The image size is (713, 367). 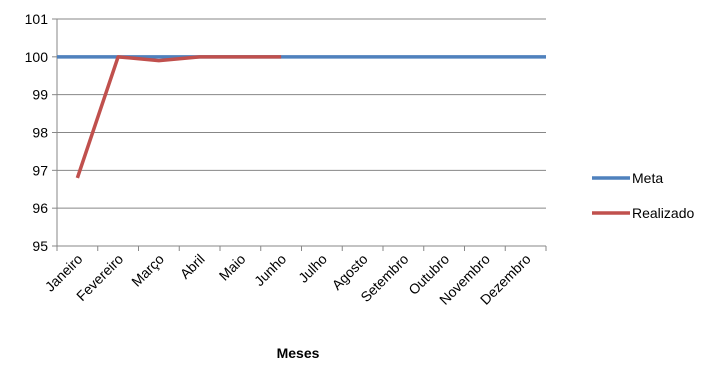 What do you see at coordinates (147, 270) in the screenshot?
I see `x-tick-label: Março` at bounding box center [147, 270].